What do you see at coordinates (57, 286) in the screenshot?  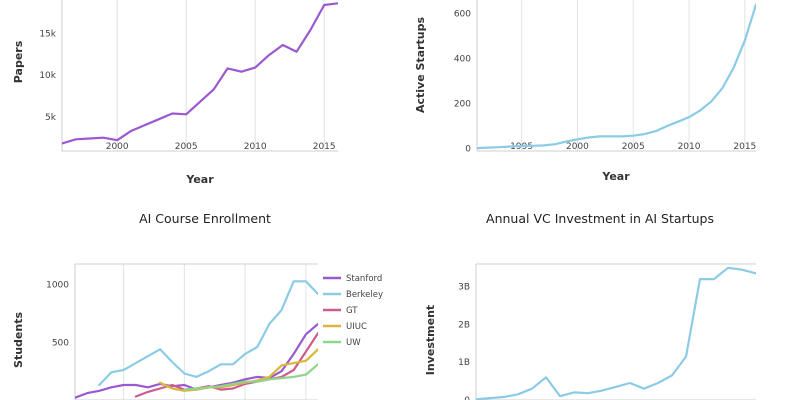 I see `y-tick-label: 1000` at bounding box center [57, 286].